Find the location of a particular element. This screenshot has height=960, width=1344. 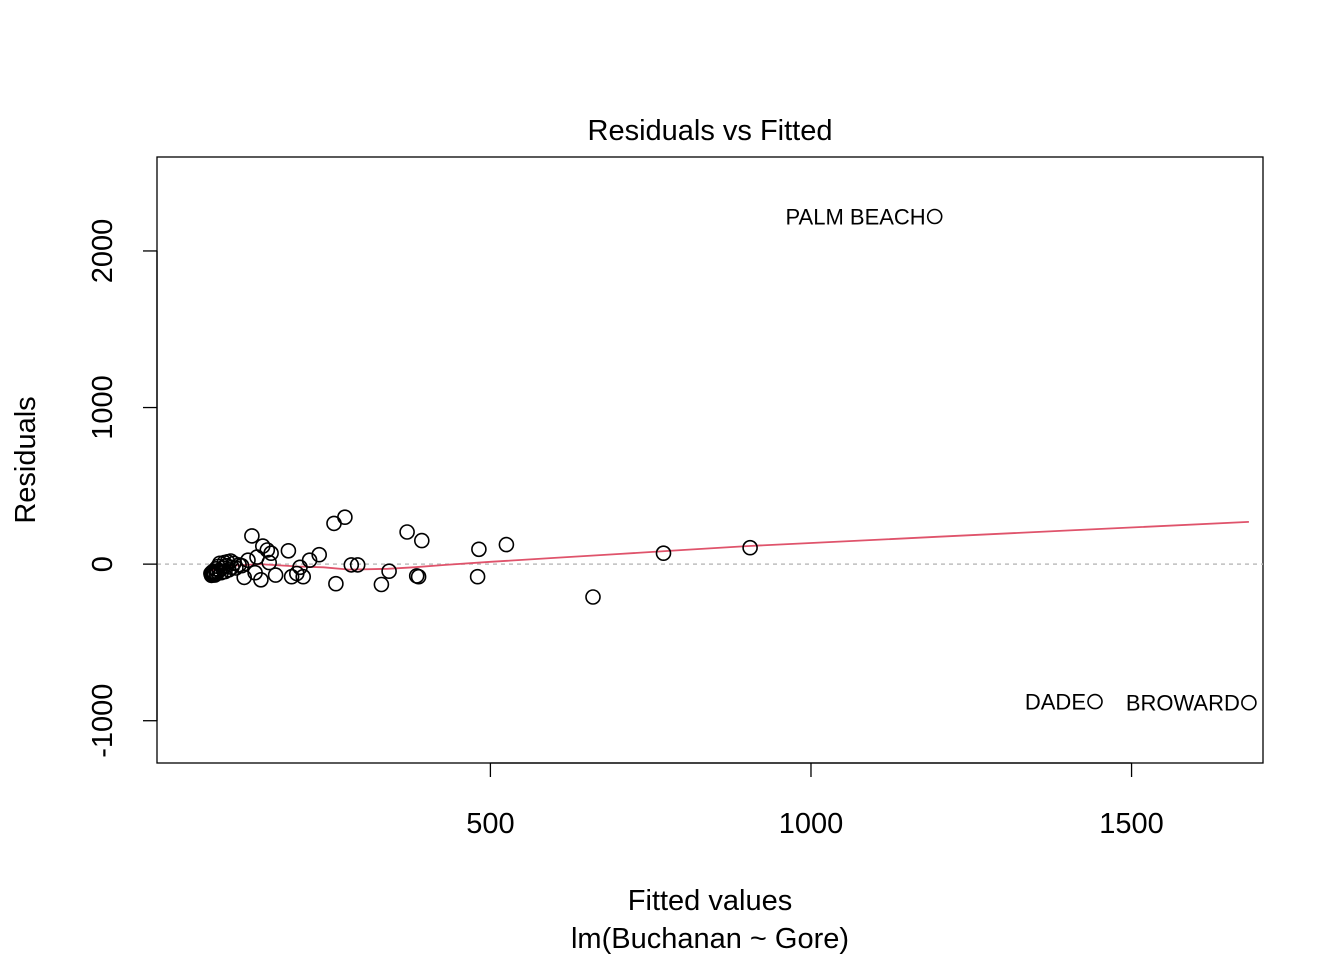

y-tick-label: 2000 is located at coordinates (103, 251).